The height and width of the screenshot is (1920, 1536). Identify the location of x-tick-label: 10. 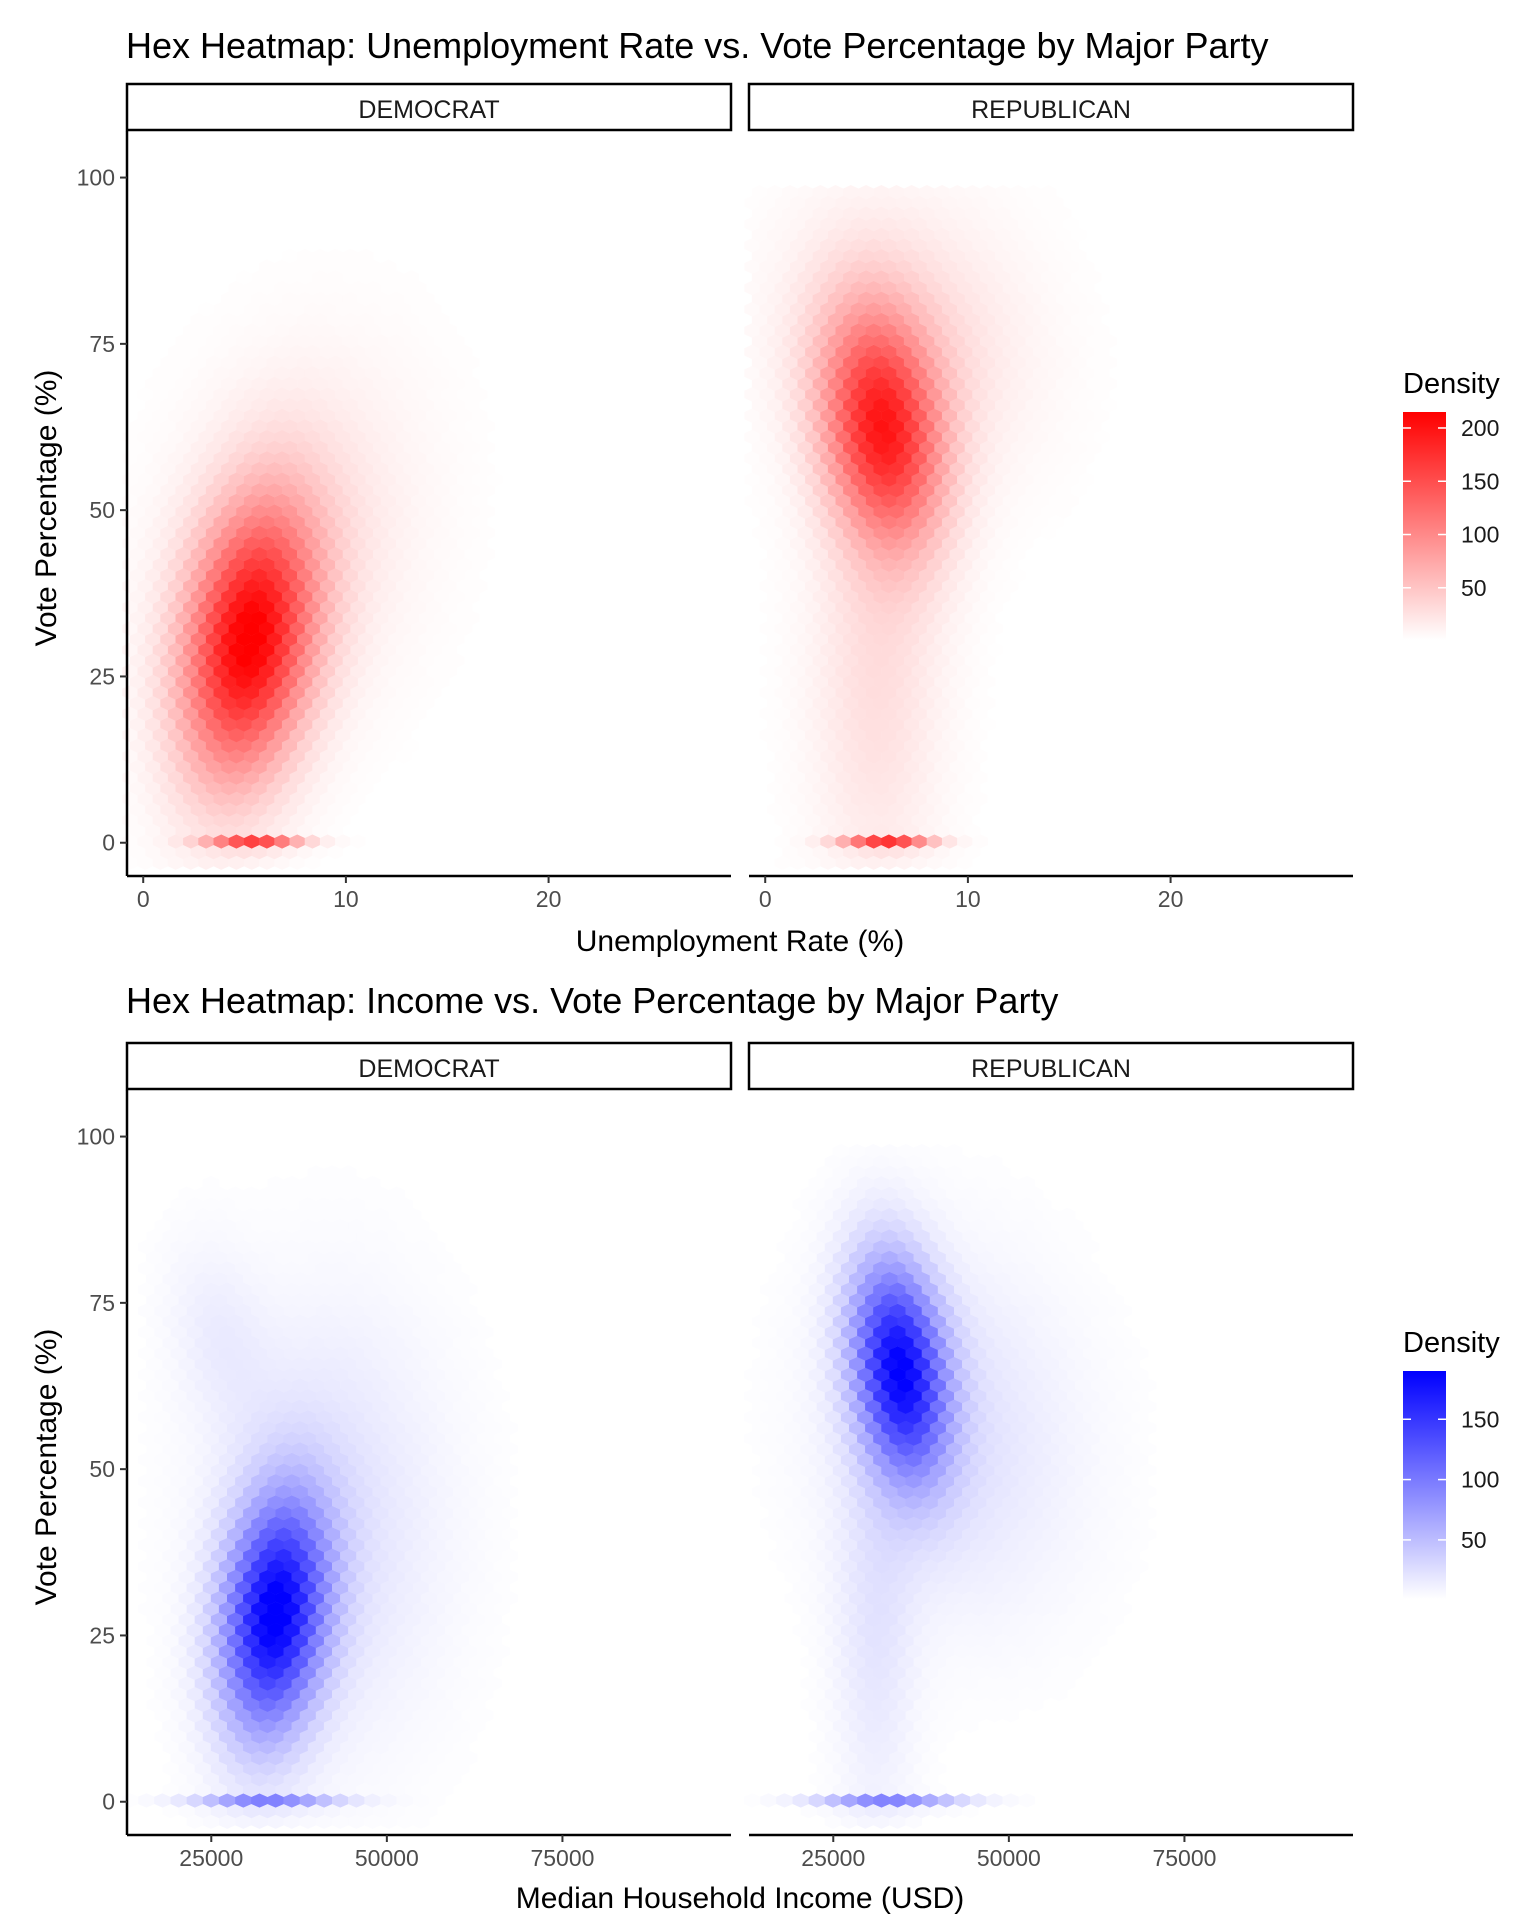
(968, 899).